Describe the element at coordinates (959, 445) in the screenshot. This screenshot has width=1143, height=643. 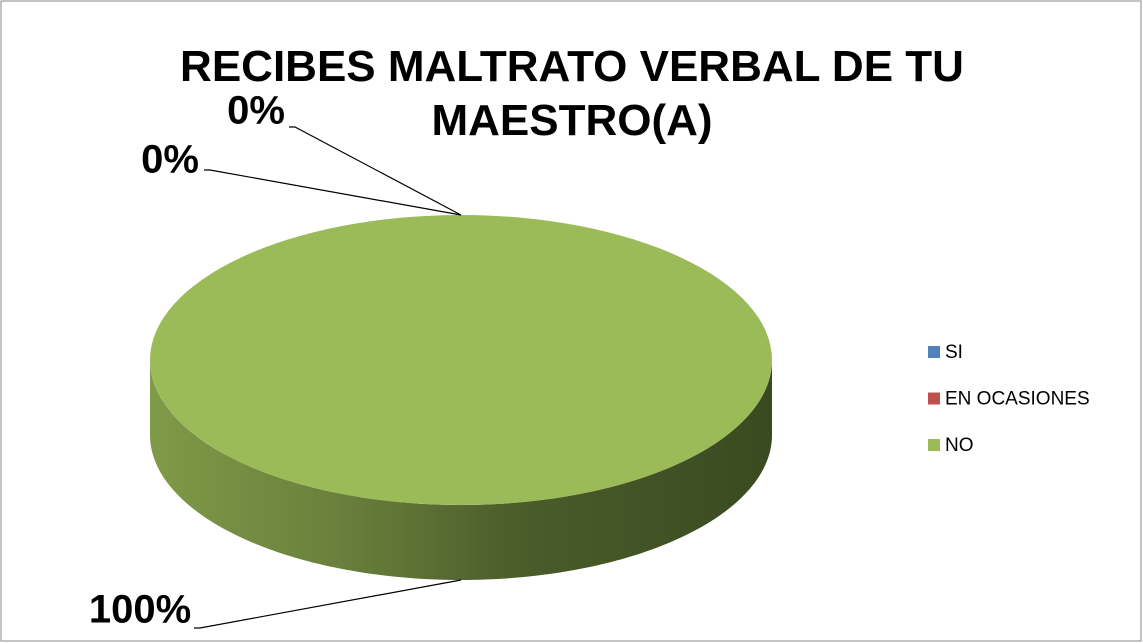
I see `legend-label: NO` at that location.